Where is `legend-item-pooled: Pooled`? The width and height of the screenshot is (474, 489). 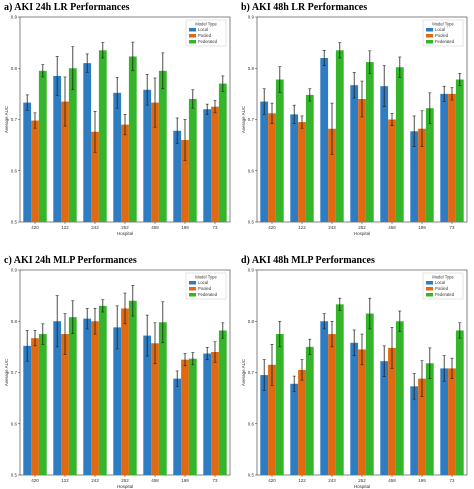 legend-item-pooled: Pooled is located at coordinates (442, 35).